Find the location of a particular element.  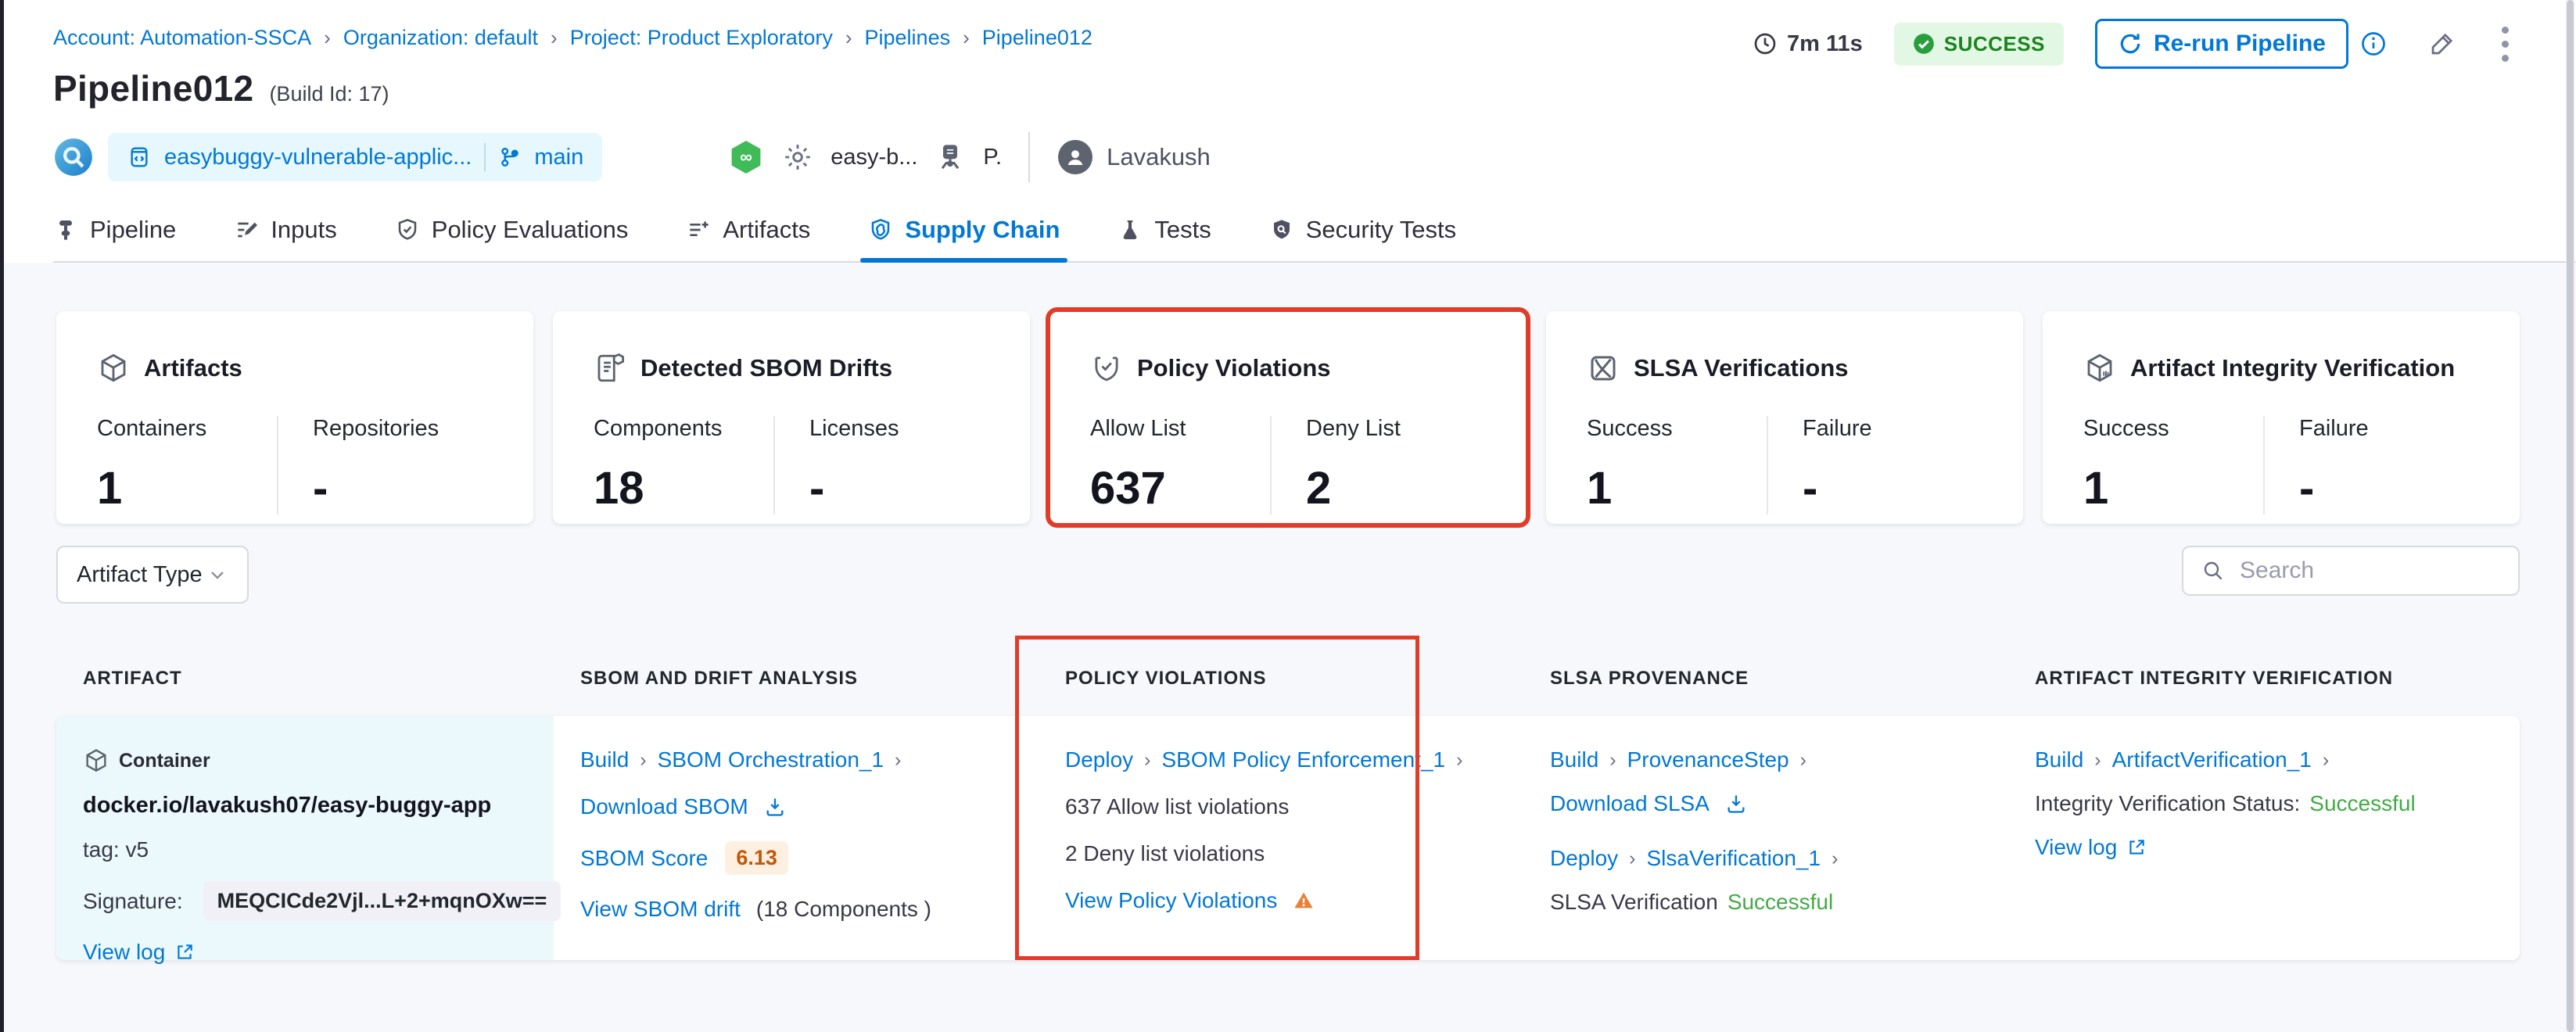

allow-list-violations: 637 Allow list violations is located at coordinates (1177, 806).